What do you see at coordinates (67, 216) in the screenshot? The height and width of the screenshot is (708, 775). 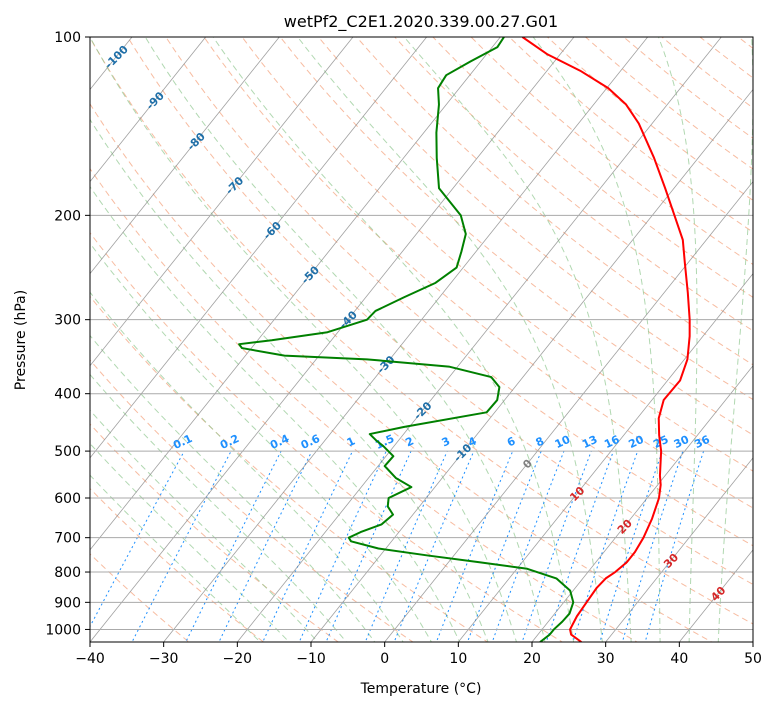 I see `y-tick-label: 200` at bounding box center [67, 216].